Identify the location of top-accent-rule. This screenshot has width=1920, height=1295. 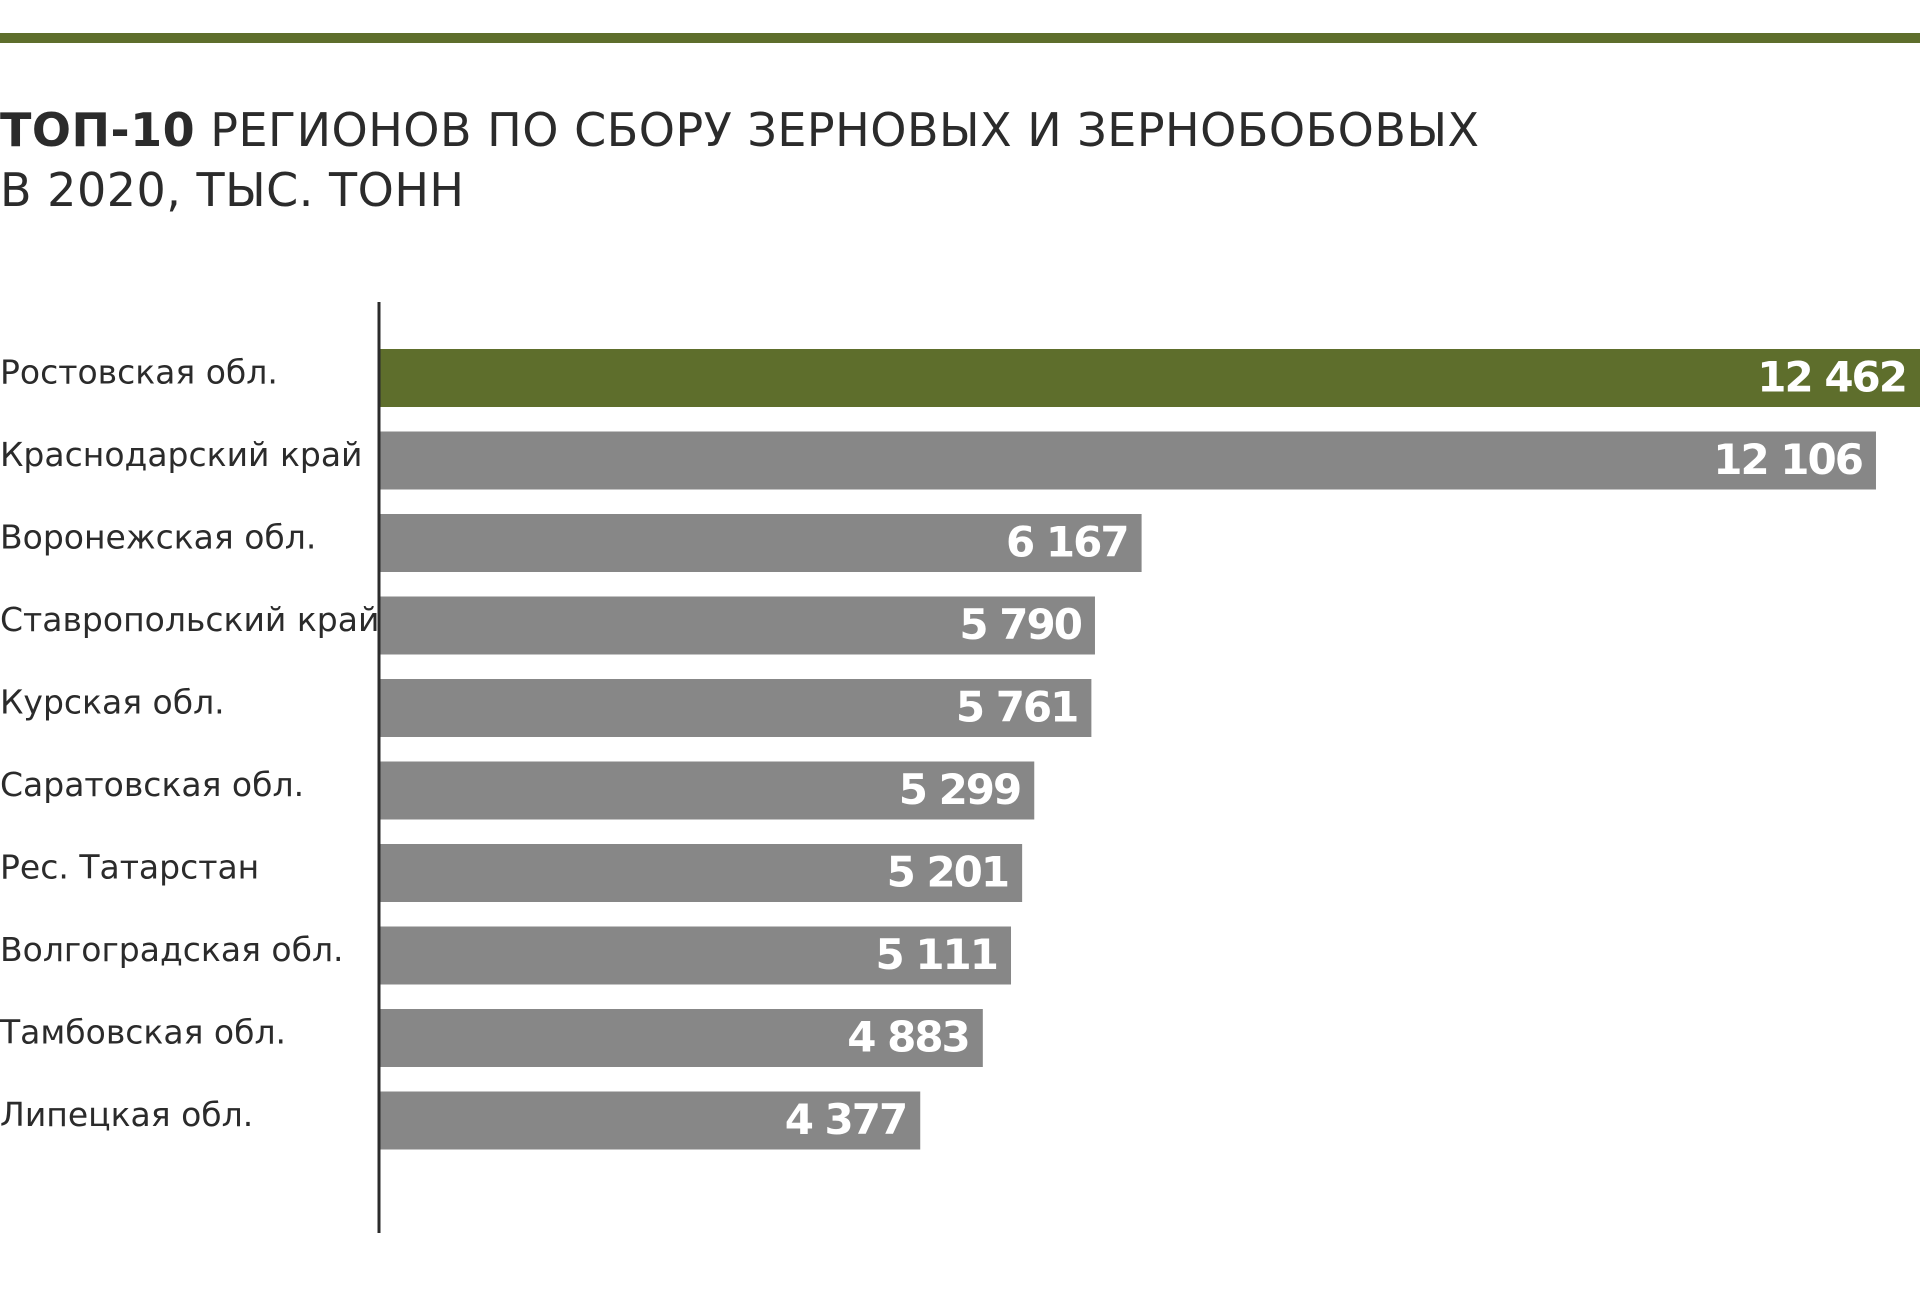
(960, 38).